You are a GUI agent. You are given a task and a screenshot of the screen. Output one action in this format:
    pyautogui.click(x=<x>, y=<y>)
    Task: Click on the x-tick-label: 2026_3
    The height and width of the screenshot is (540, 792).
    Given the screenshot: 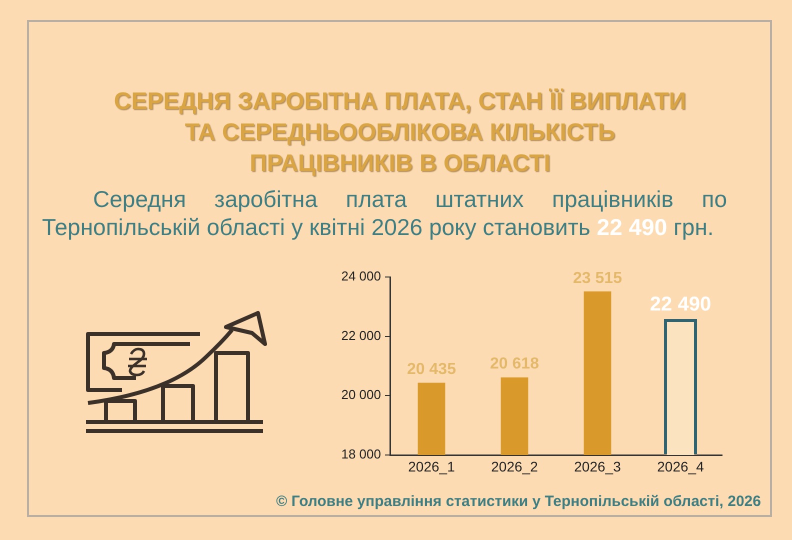 What is the action you would take?
    pyautogui.click(x=598, y=466)
    